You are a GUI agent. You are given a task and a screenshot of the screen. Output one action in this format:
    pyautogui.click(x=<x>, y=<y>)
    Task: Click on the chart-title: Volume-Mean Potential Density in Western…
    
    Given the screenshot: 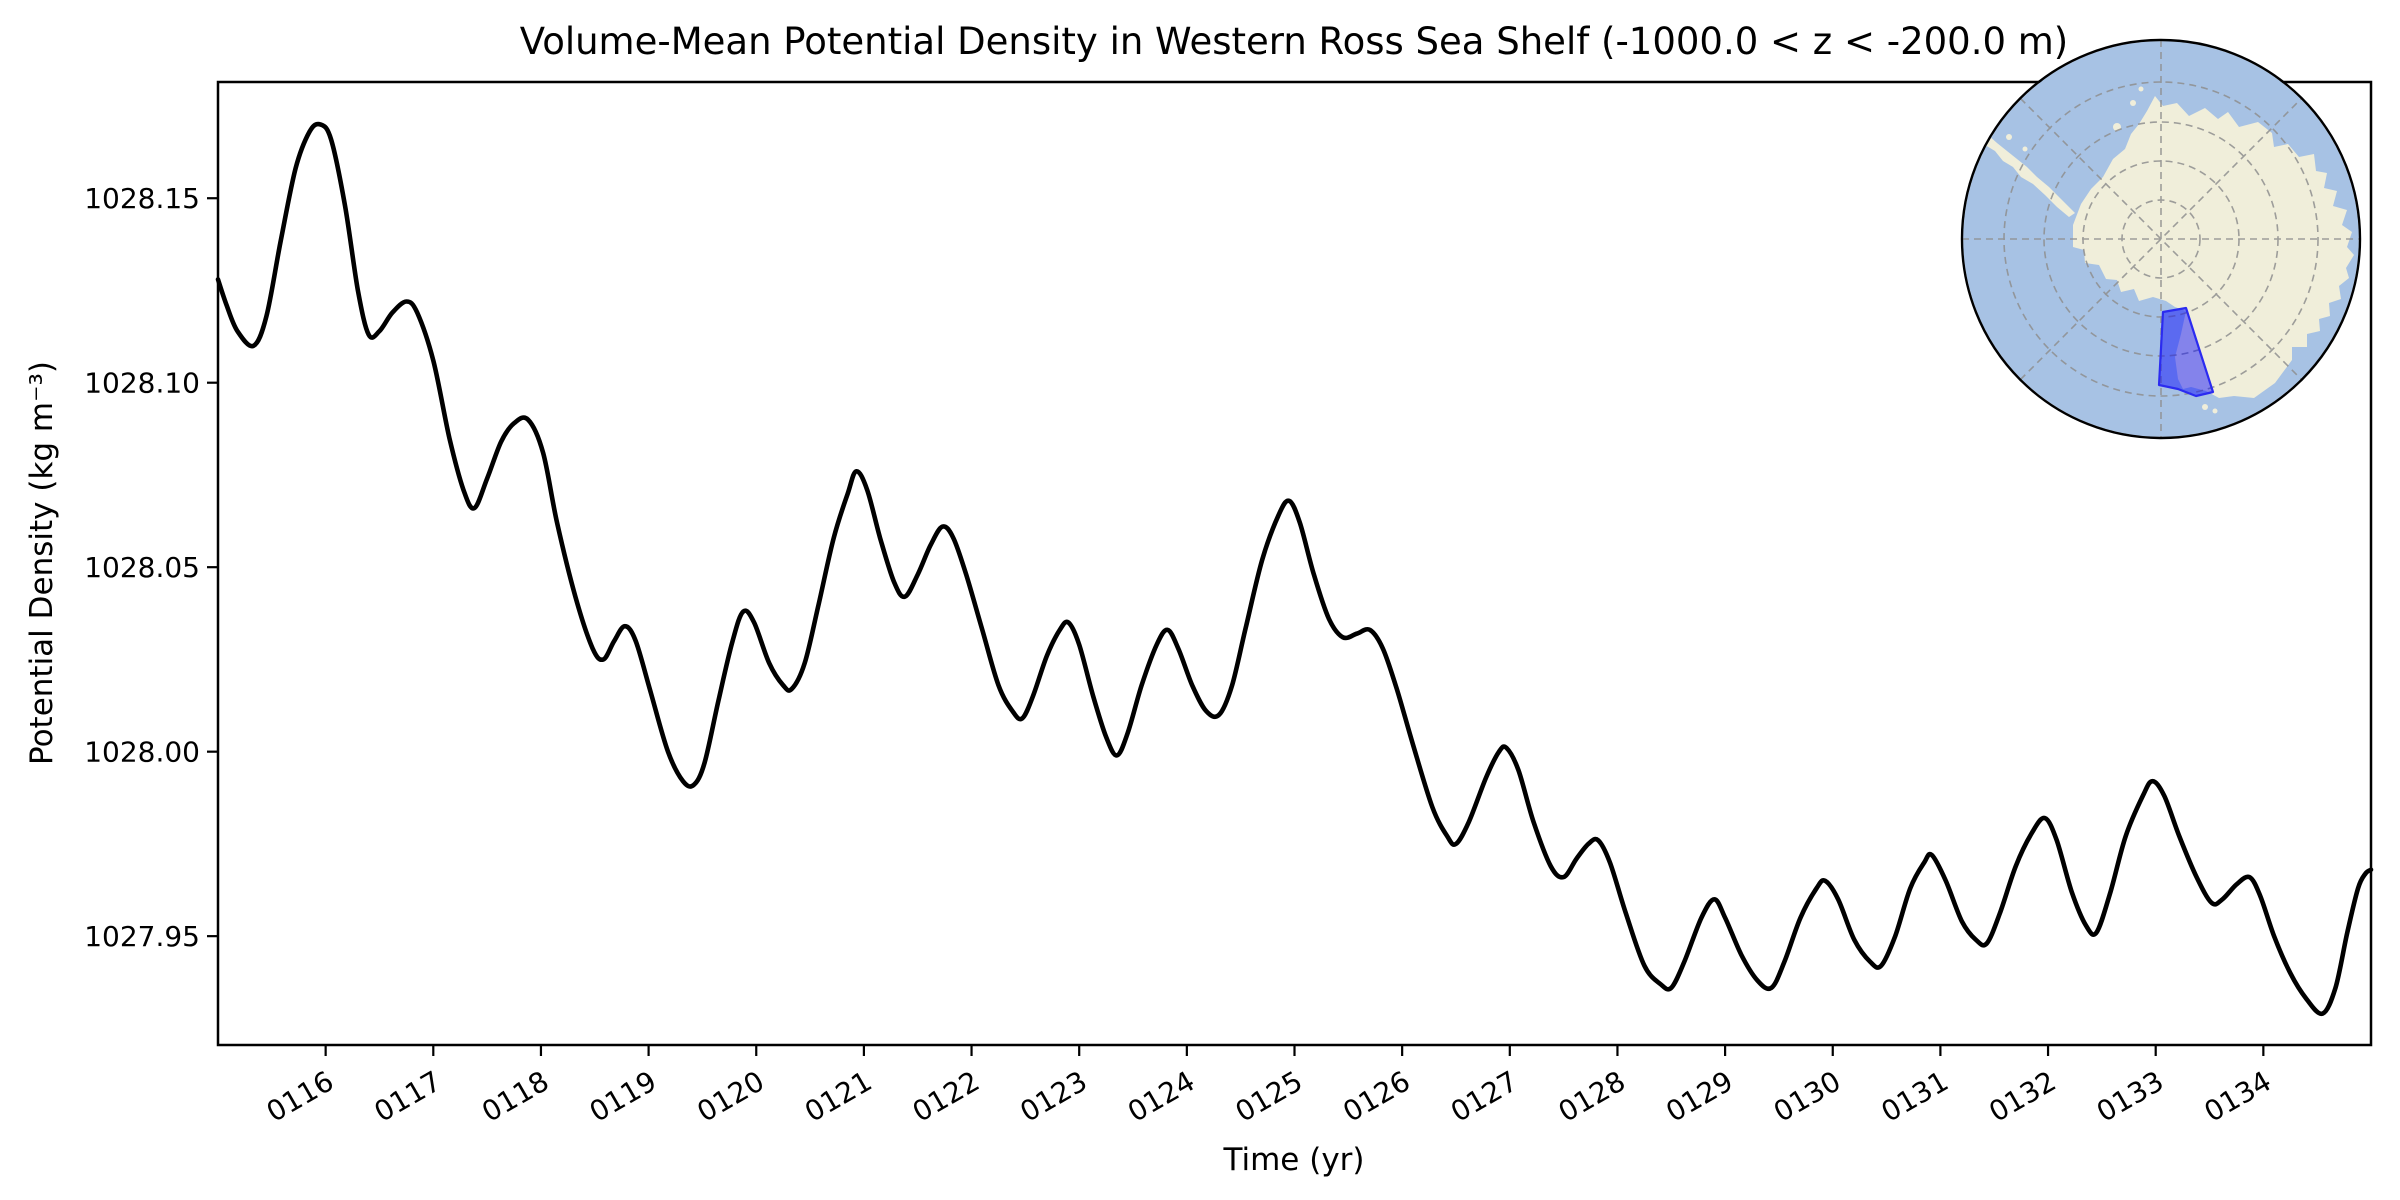 What is the action you would take?
    pyautogui.click(x=1294, y=41)
    